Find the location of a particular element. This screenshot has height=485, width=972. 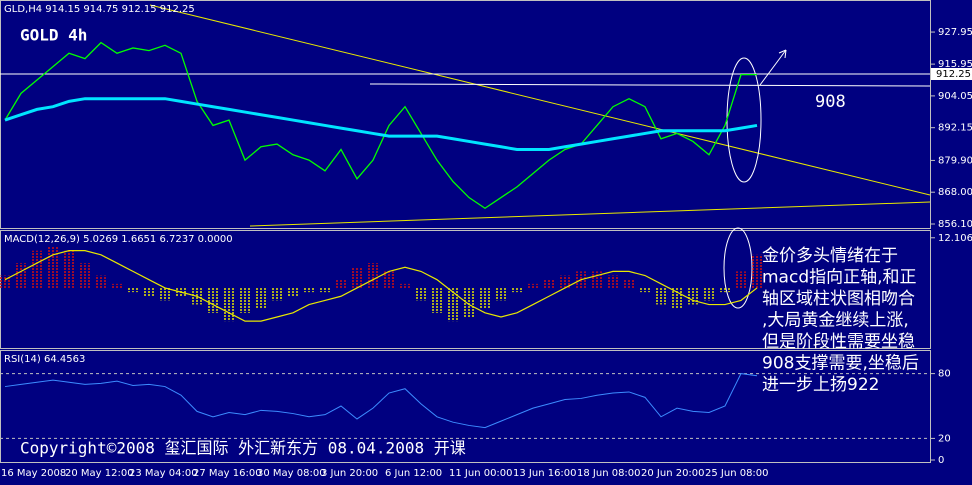

moving-average is located at coordinates (381, 124).